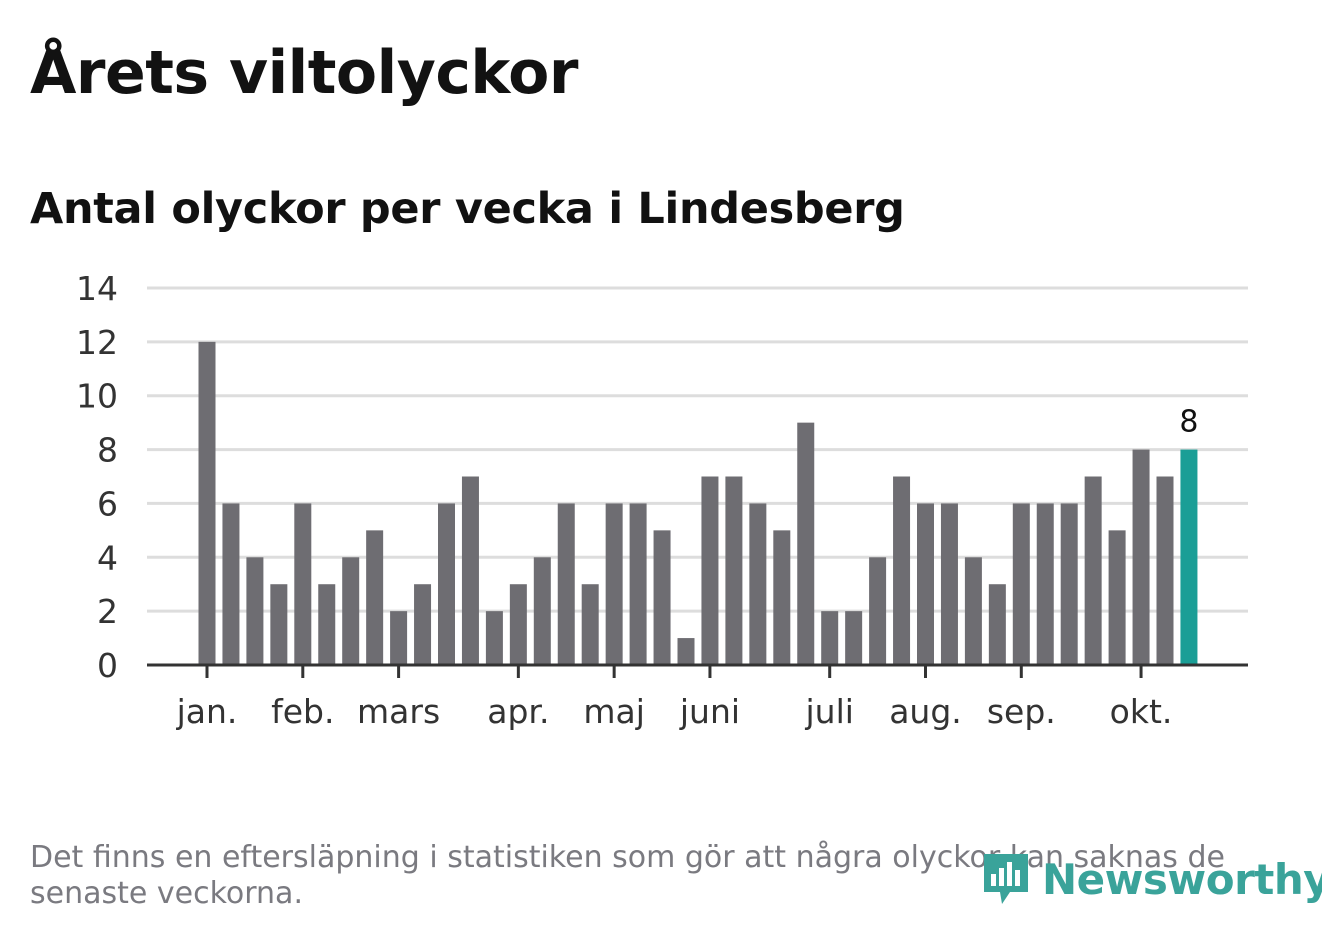 This screenshot has height=939, width=1322. Describe the element at coordinates (97, 342) in the screenshot. I see `y-tick-label-12: 12` at that location.